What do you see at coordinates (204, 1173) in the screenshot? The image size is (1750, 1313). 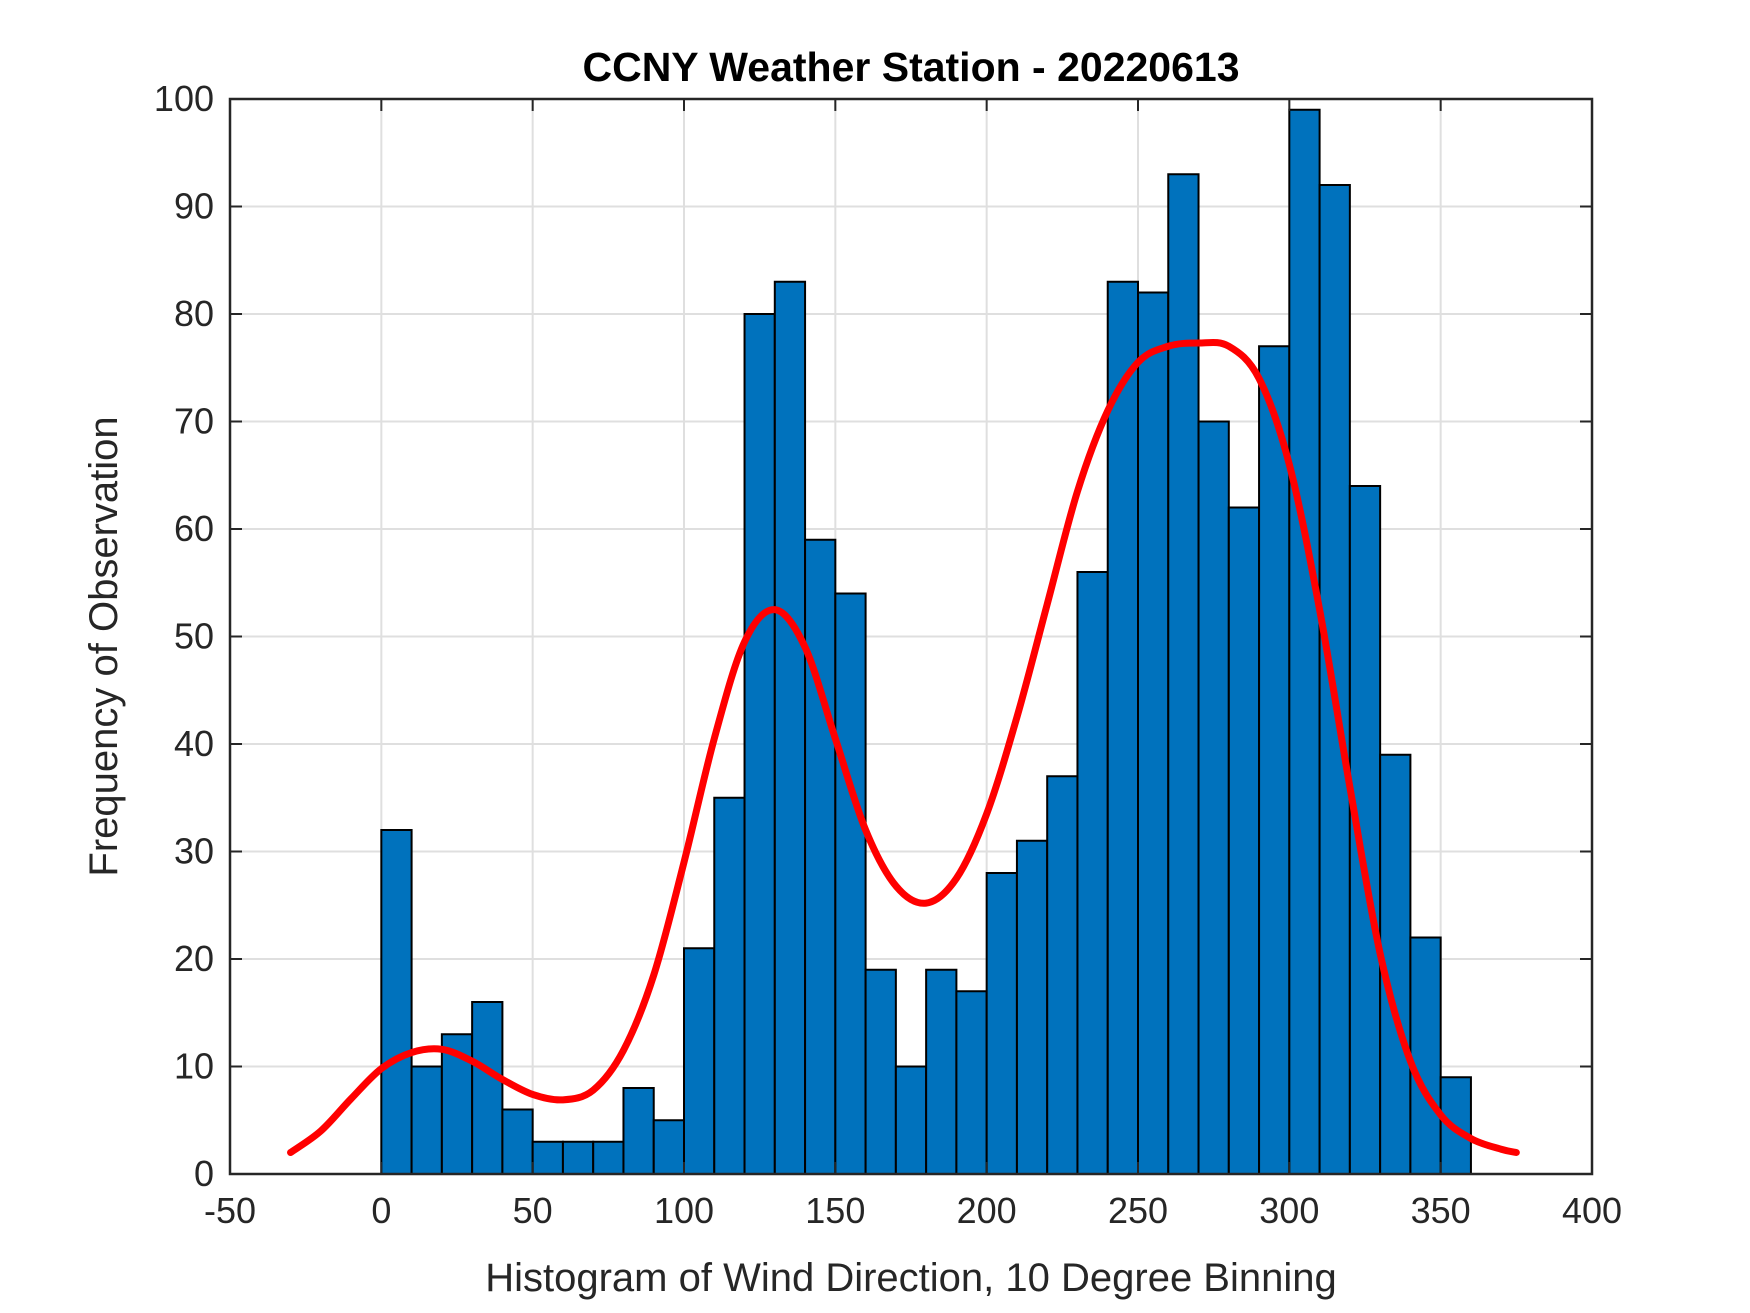 I see `y-tick-label: 0` at bounding box center [204, 1173].